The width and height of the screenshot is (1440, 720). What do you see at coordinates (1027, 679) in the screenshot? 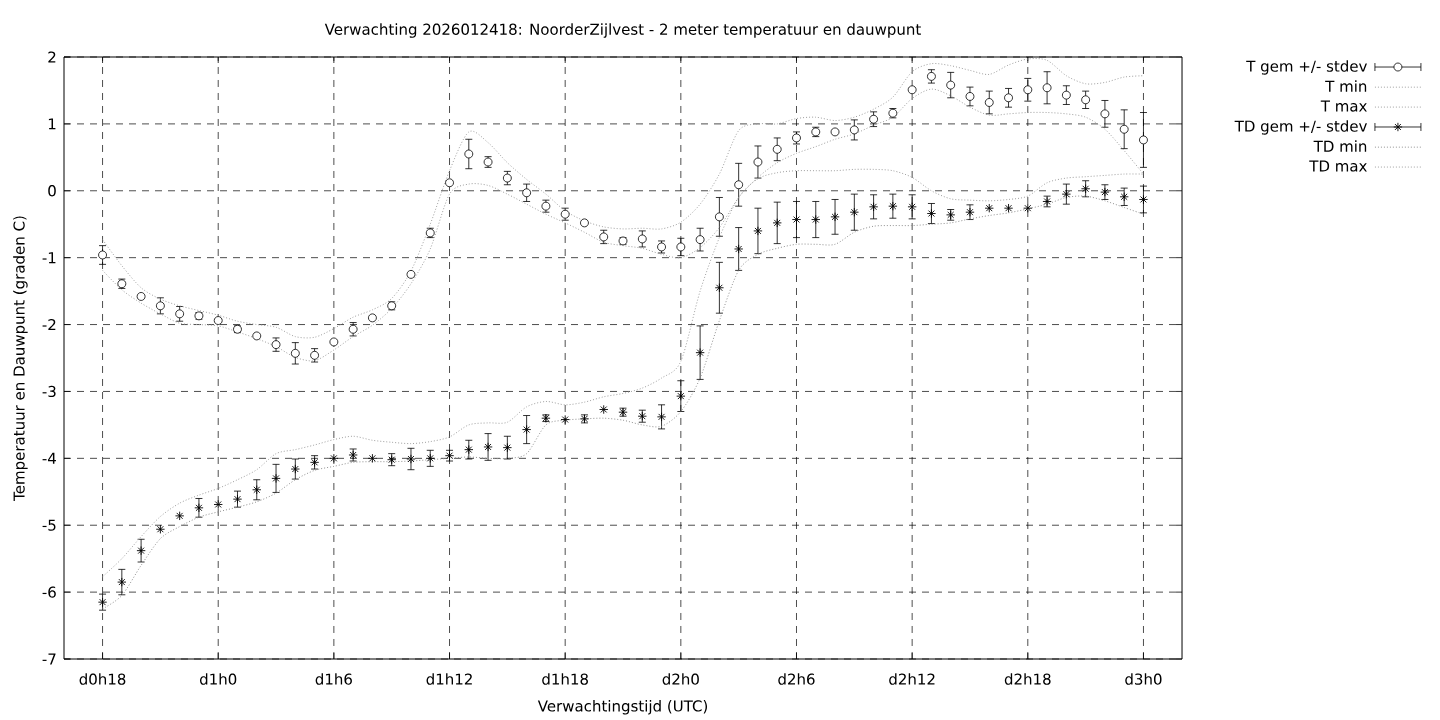
I see `x-tick-label: d2h18` at bounding box center [1027, 679].